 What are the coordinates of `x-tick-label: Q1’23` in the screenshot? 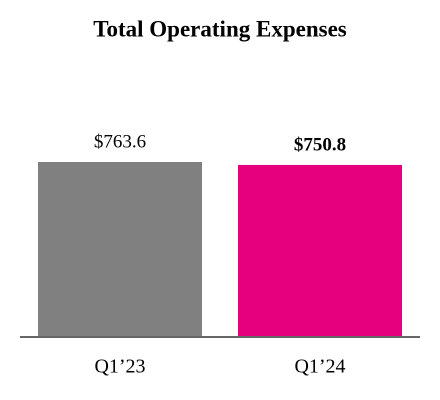 It's located at (119, 367).